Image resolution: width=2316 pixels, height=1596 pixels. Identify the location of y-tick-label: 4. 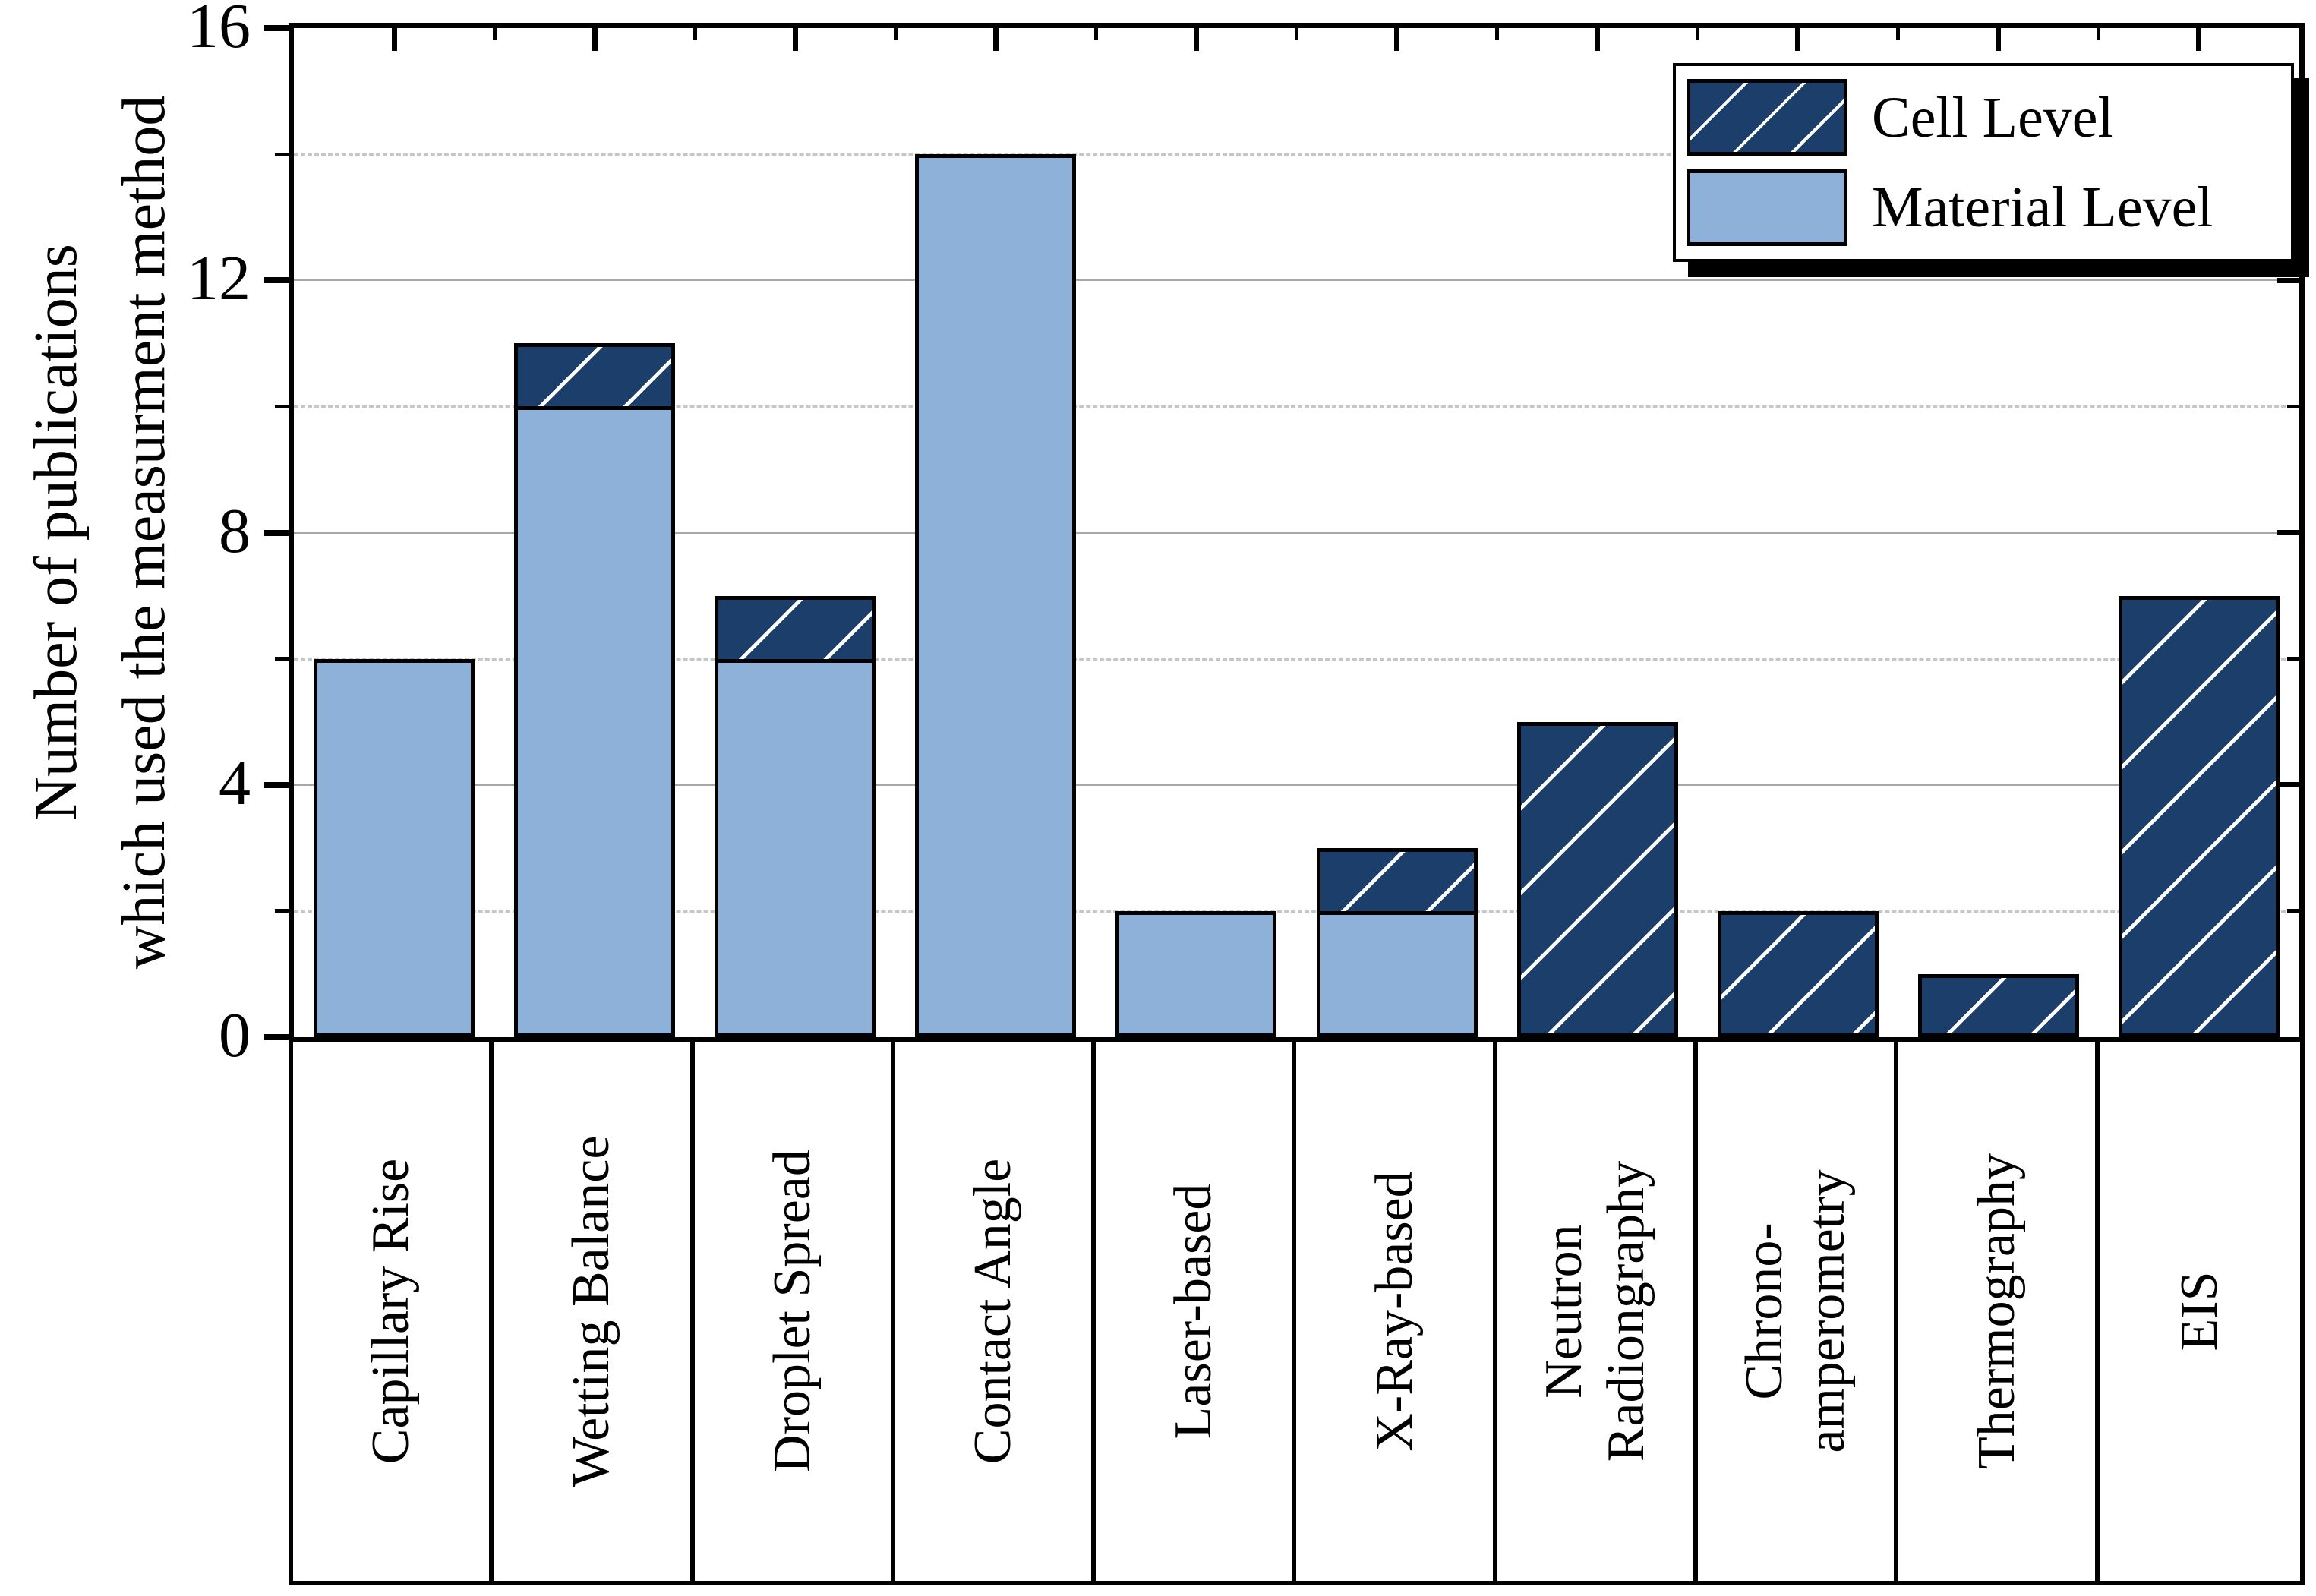
(235, 783).